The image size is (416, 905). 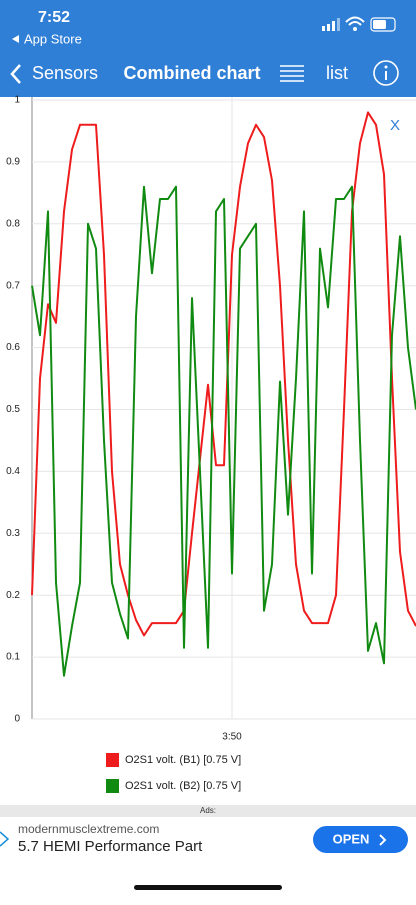 What do you see at coordinates (15, 39) in the screenshot?
I see `back-app-icon` at bounding box center [15, 39].